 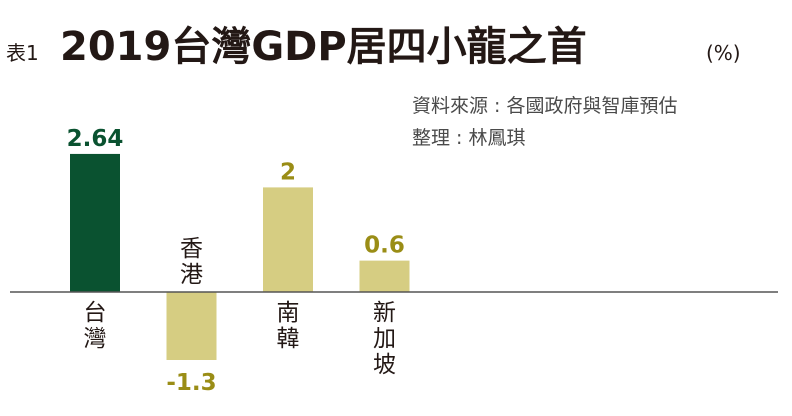 I want to click on category-label: 新加坡, so click(x=384, y=339).